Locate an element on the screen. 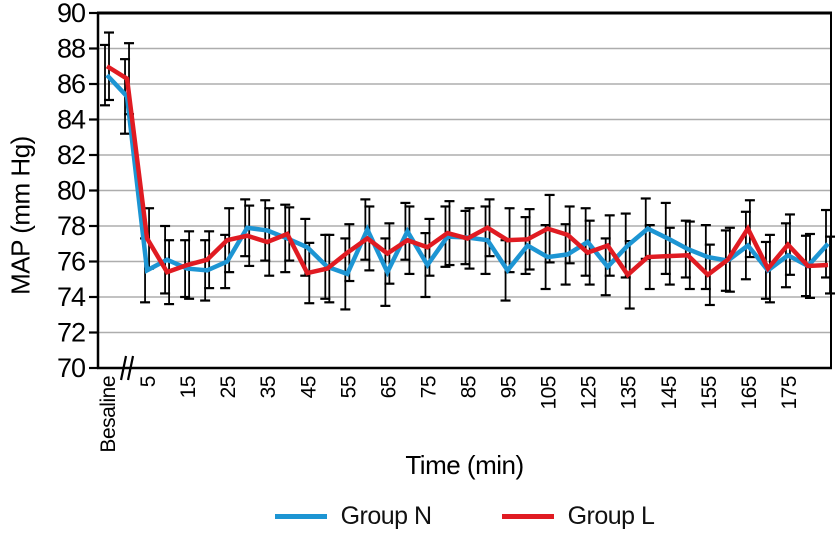  x-tick-label: 25 is located at coordinates (228, 387).